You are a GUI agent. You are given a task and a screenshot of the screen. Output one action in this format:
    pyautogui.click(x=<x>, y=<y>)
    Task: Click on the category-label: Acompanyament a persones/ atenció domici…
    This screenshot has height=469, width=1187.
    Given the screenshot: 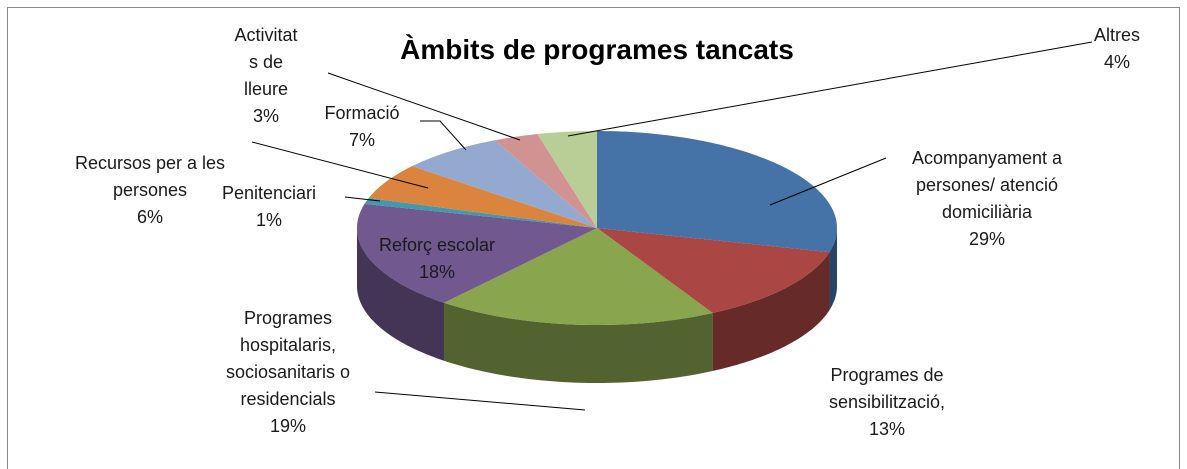 What is the action you would take?
    pyautogui.click(x=987, y=185)
    